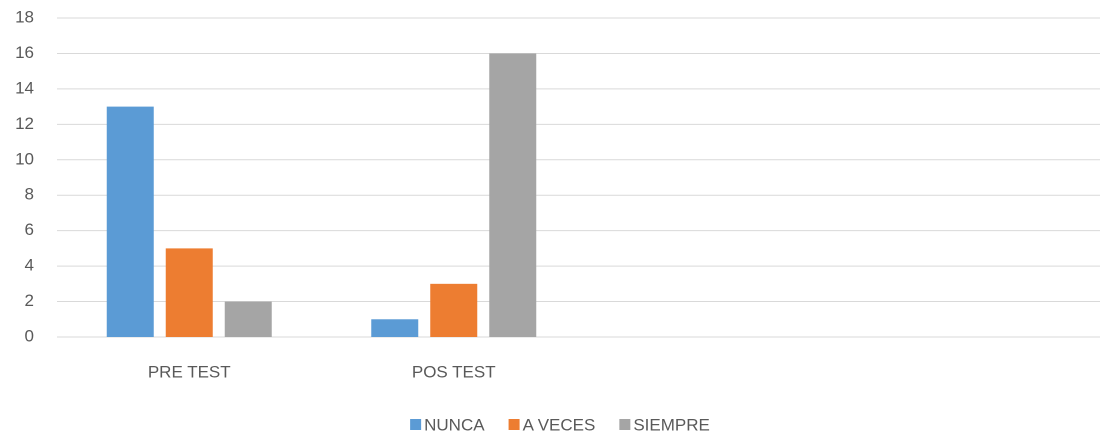 The width and height of the screenshot is (1103, 437). Describe the element at coordinates (189, 371) in the screenshot. I see `x-tick-label: PRE TEST` at that location.